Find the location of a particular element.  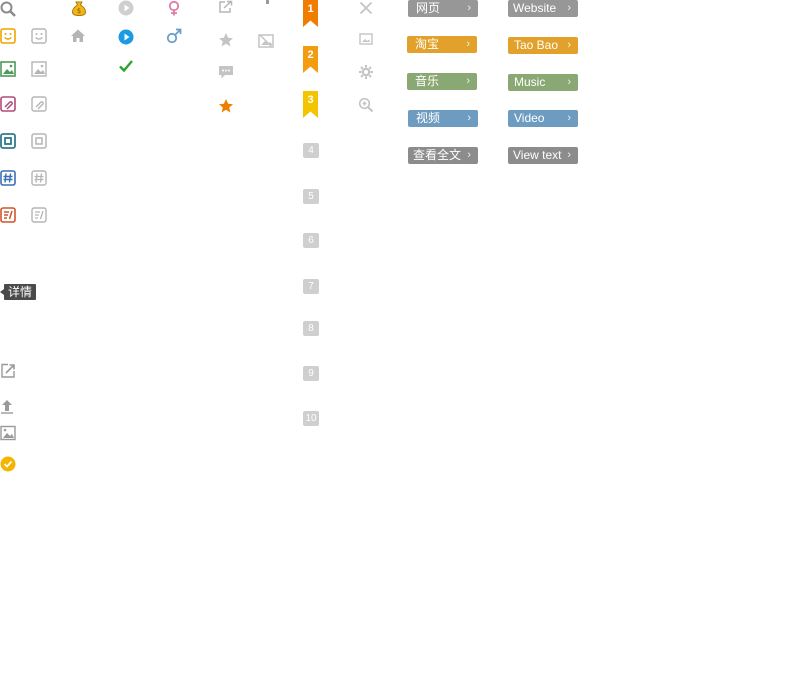

tag-label: 视频 is located at coordinates (428, 118).